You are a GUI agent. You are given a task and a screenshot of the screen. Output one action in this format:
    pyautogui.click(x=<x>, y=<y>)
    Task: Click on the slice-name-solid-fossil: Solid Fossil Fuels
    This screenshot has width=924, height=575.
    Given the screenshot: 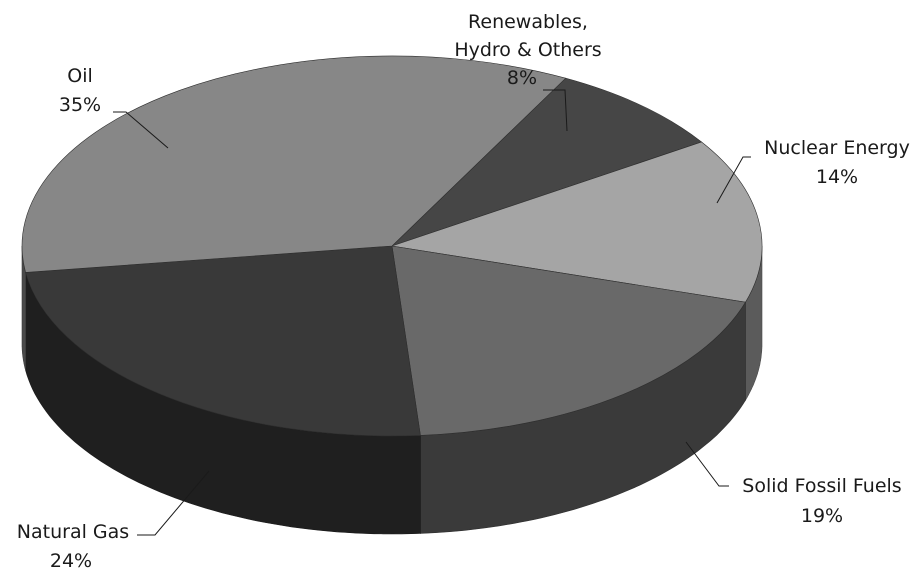 What is the action you would take?
    pyautogui.click(x=821, y=486)
    